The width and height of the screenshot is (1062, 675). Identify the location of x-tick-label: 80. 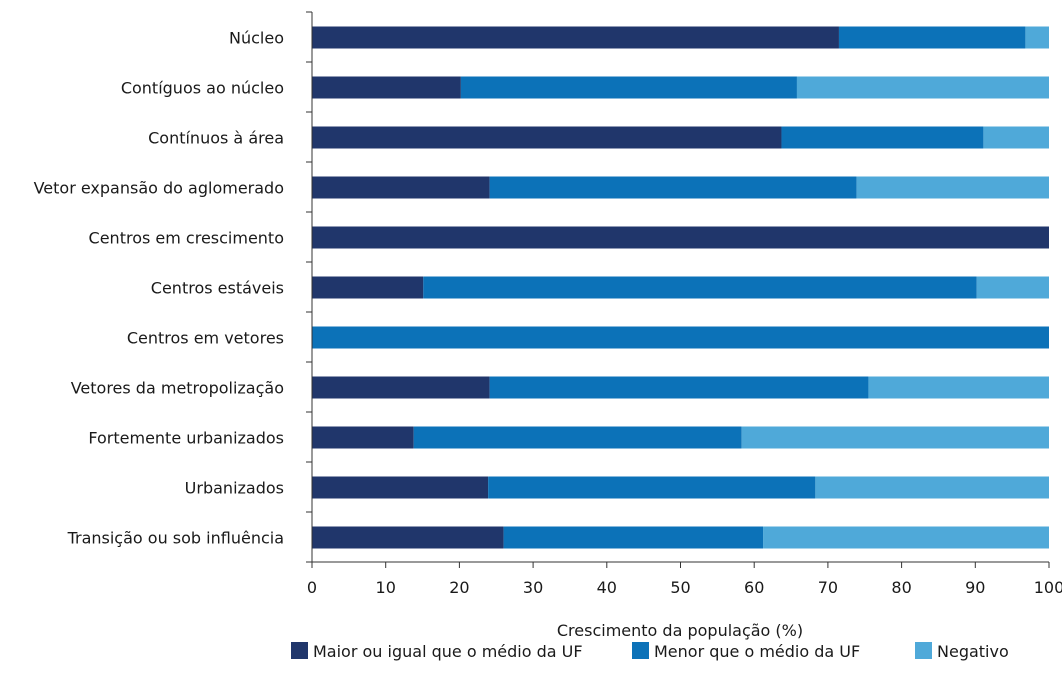
(901, 587).